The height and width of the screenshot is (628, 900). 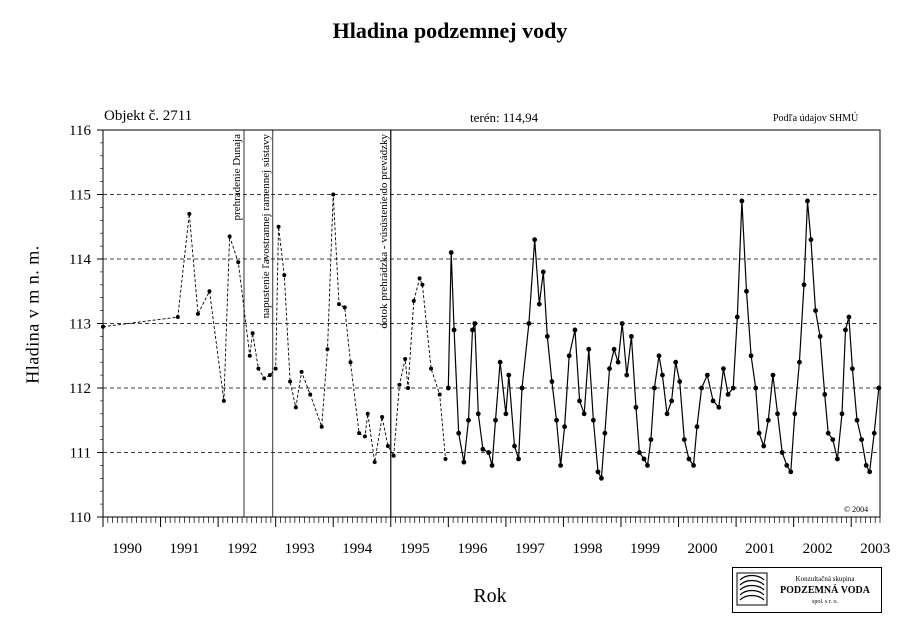 I want to click on x-tick-label: 1993, so click(x=300, y=549).